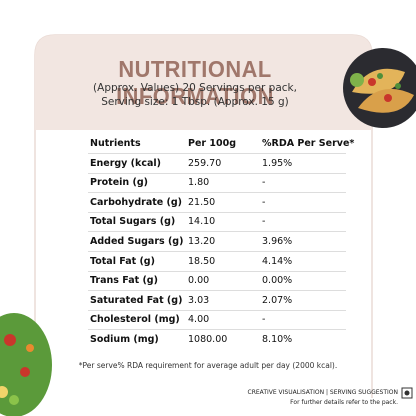 This screenshot has height=416, width=416. What do you see at coordinates (122, 261) in the screenshot?
I see `table-cell: Total Fat (g)` at bounding box center [122, 261].